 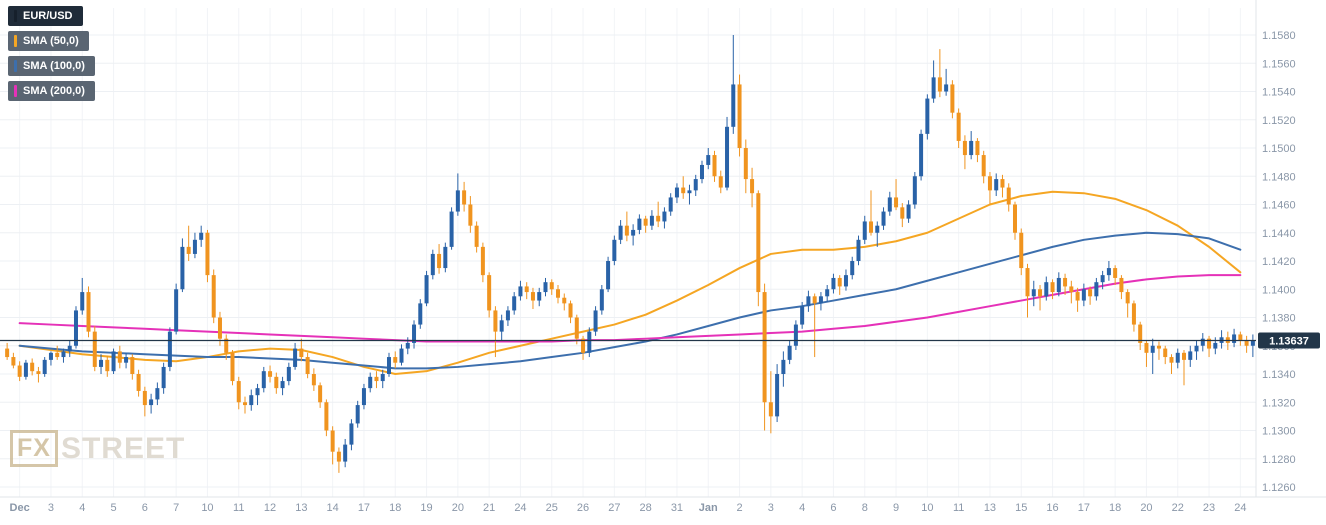 I want to click on svg-text: 19, so click(x=426, y=508).